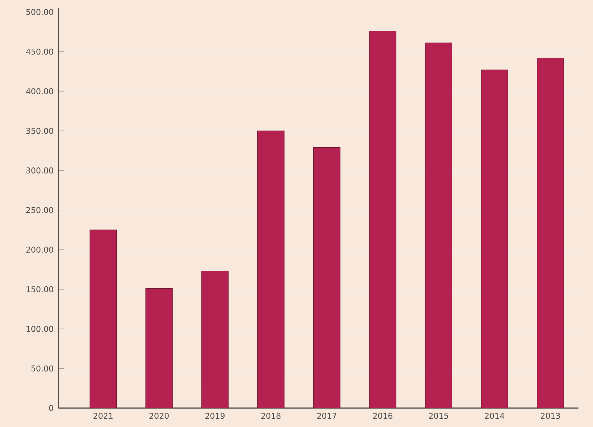 This screenshot has width=593, height=427. Describe the element at coordinates (103, 416) in the screenshot. I see `x-tick-label: 2021` at that location.